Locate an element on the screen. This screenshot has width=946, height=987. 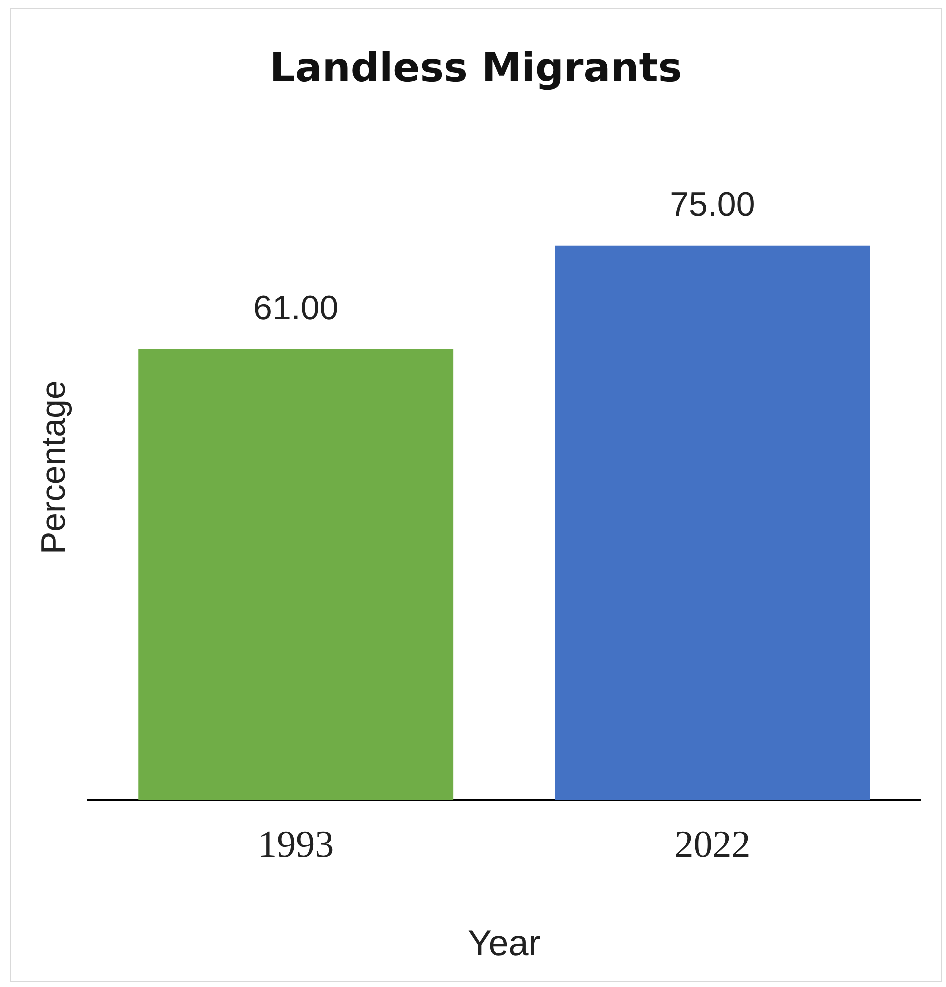
x-axis-title: Year is located at coordinates (504, 943).